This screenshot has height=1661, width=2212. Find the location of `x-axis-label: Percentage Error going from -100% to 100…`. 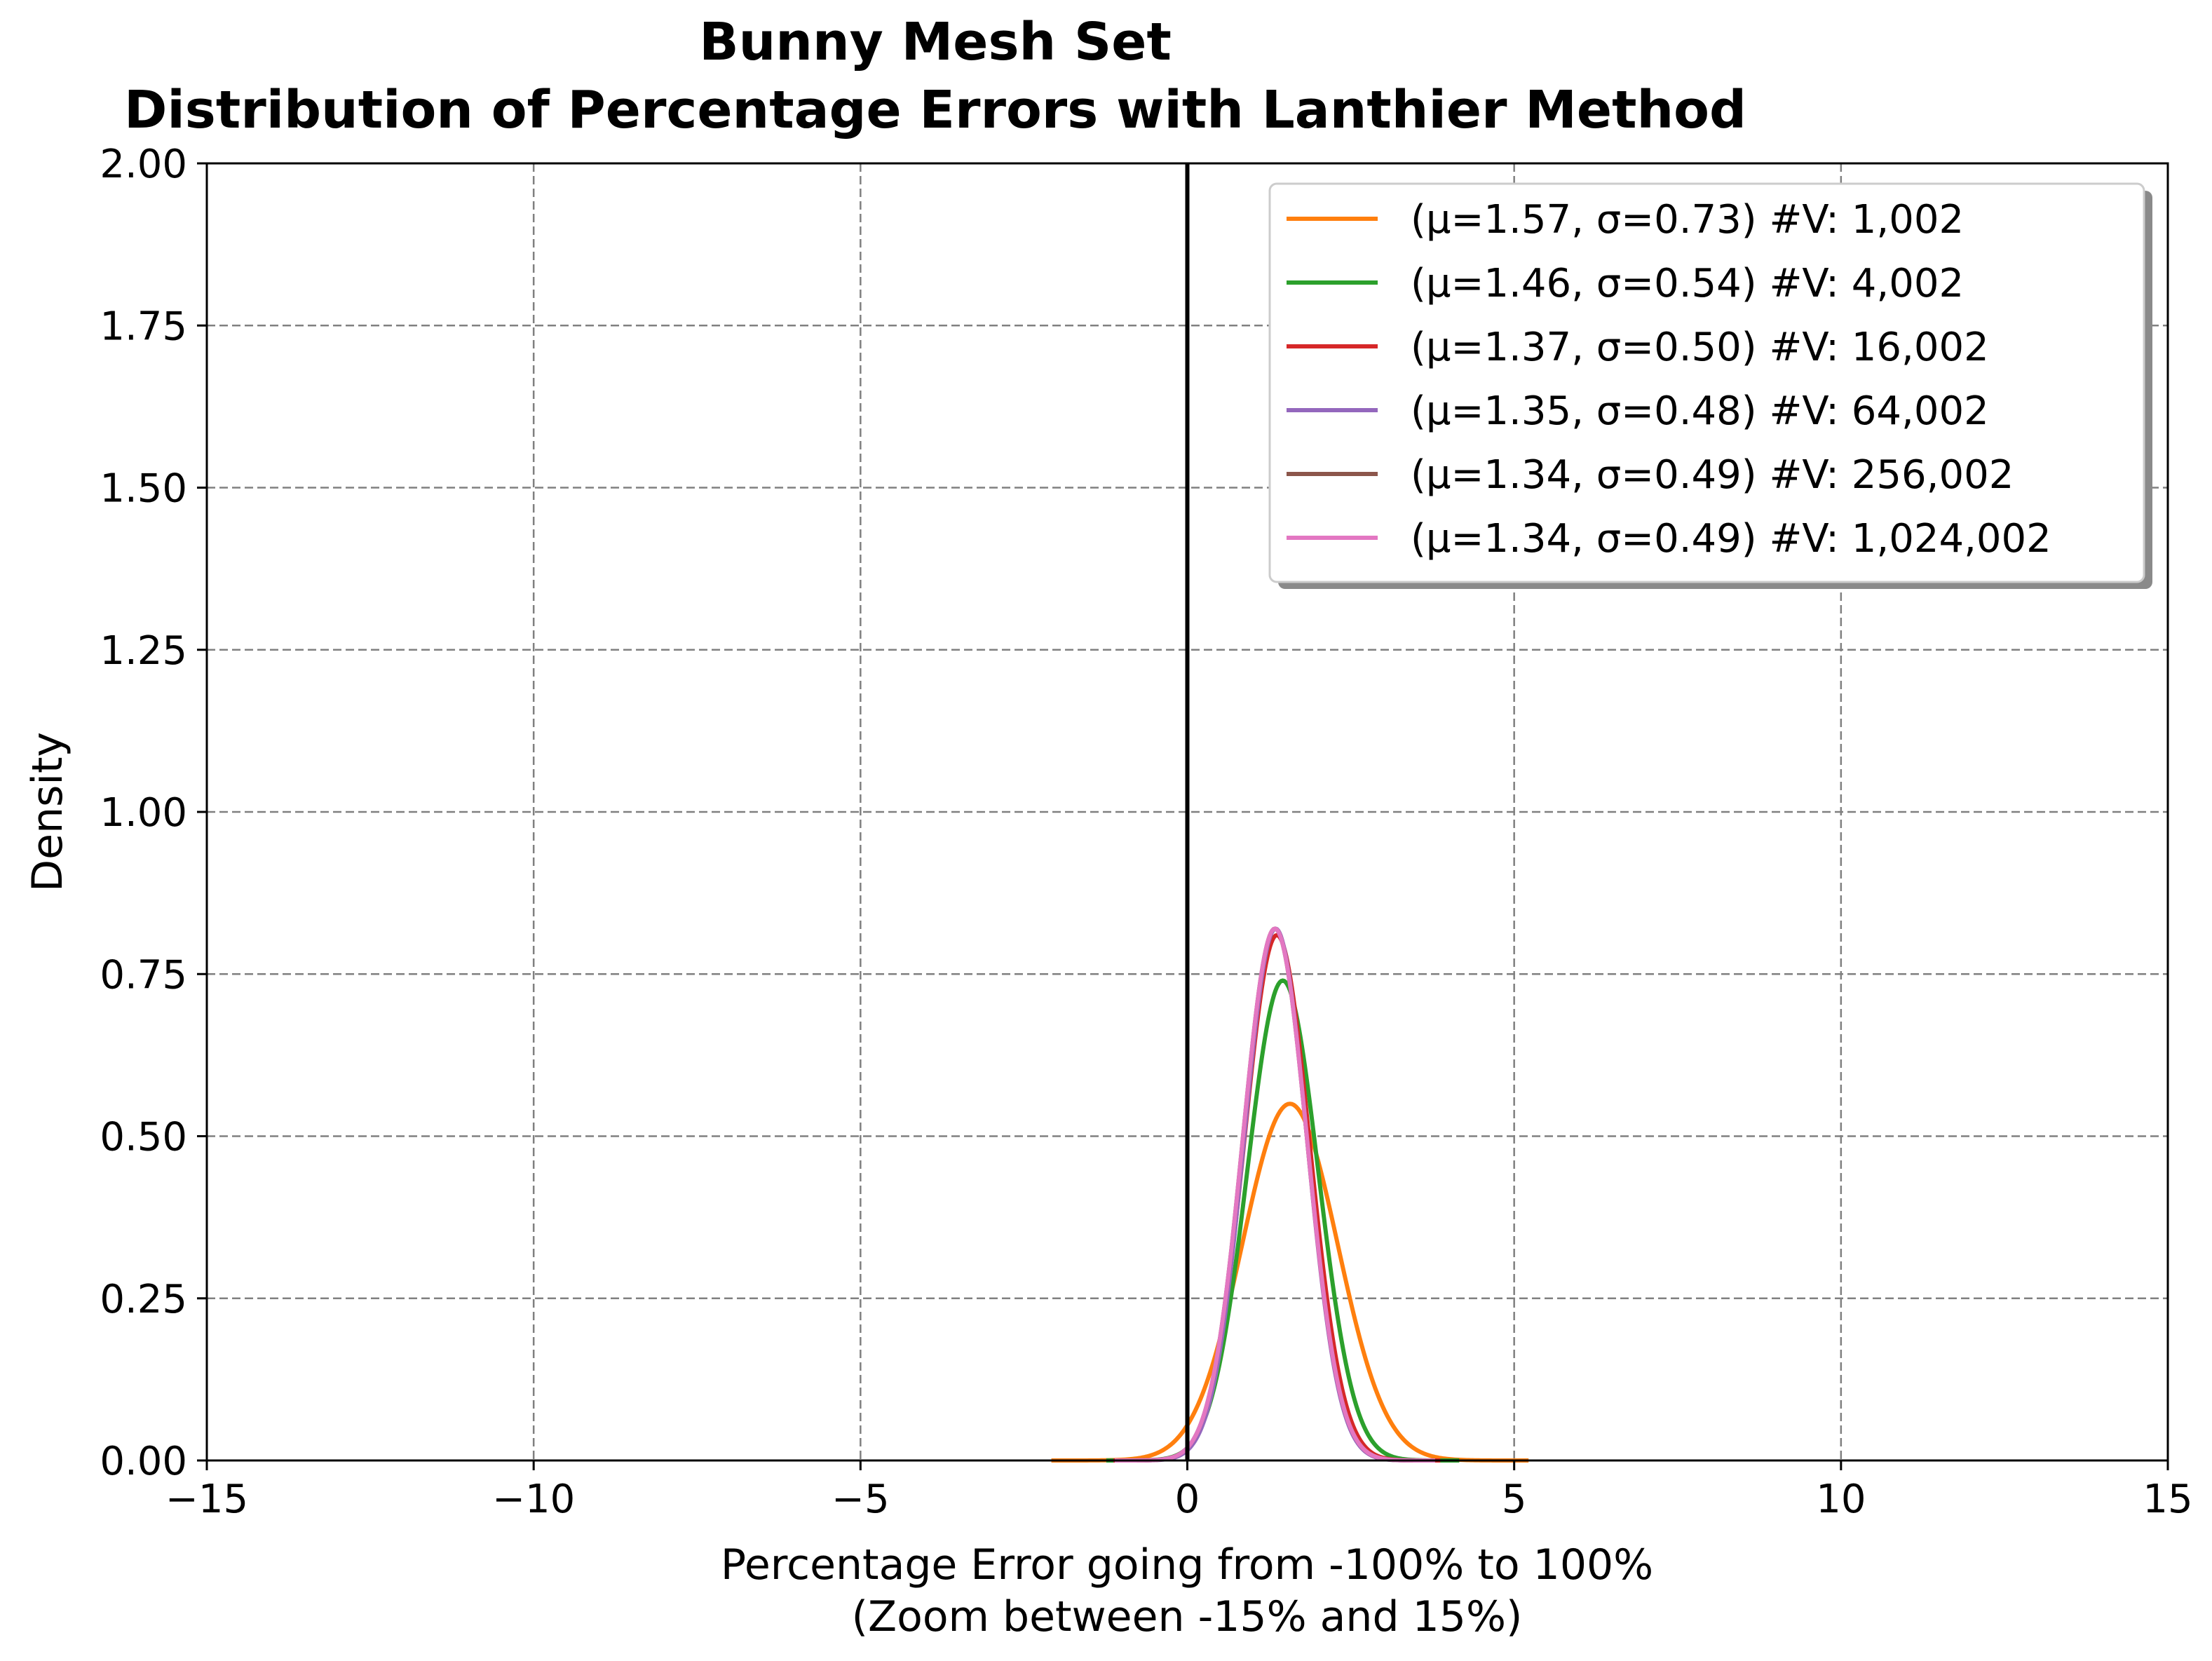

x-axis-label: Percentage Error going from -100% to 100… is located at coordinates (1187, 1565).